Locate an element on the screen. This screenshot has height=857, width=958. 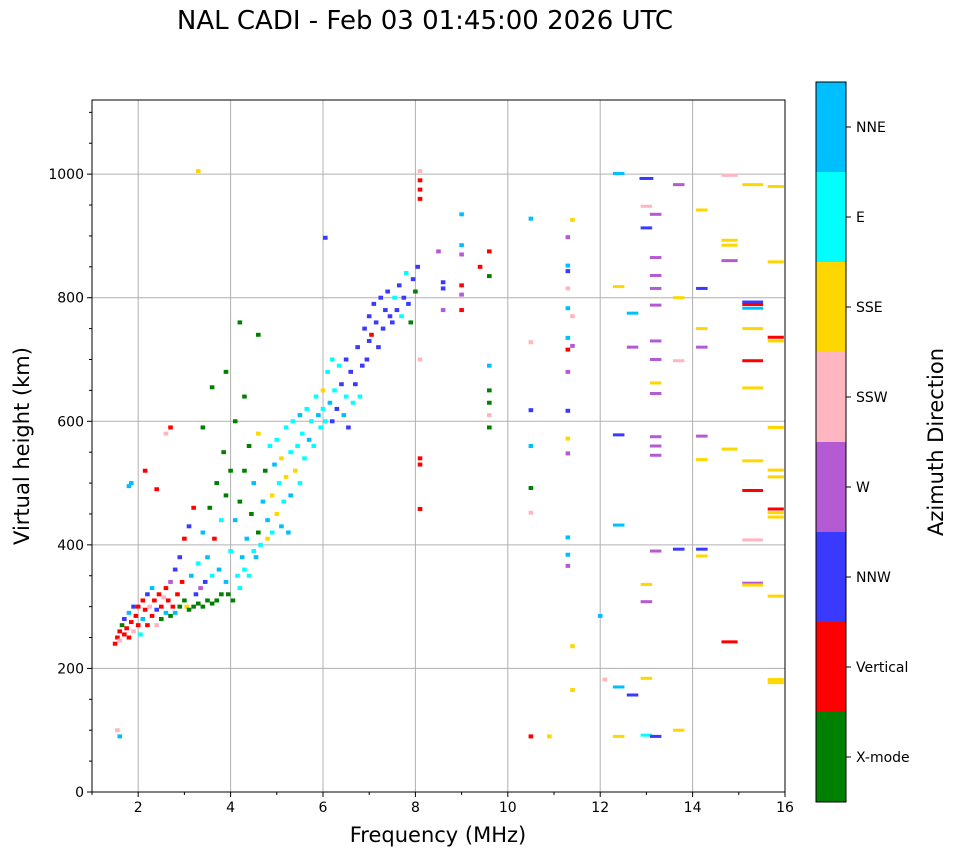
x-tick-label: 6 is located at coordinates (323, 808).